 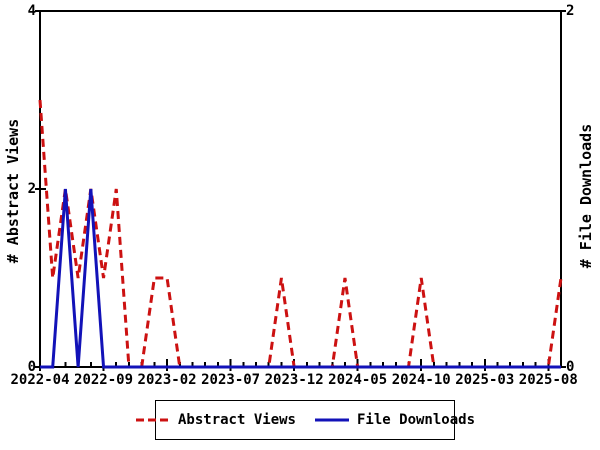 I want to click on x-tick-label: 2025-03, so click(x=485, y=380).